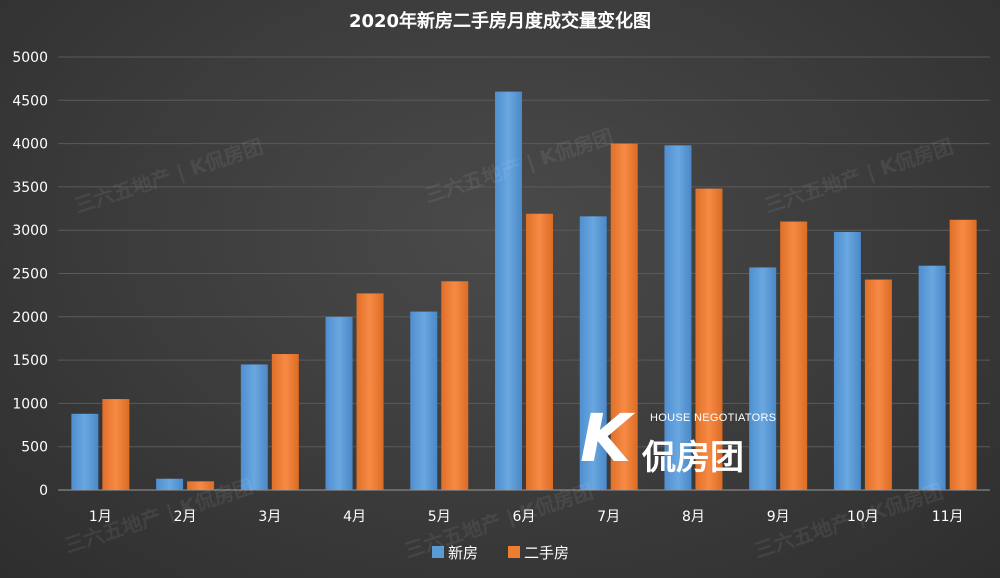  I want to click on x-tick-label: 6月, so click(524, 517).